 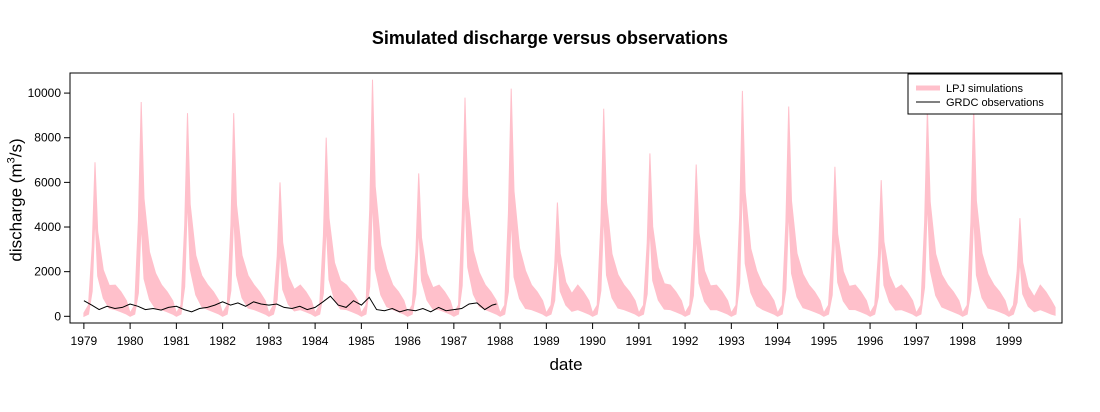 I want to click on y-tick-label-8000: 8000, so click(x=47, y=138).